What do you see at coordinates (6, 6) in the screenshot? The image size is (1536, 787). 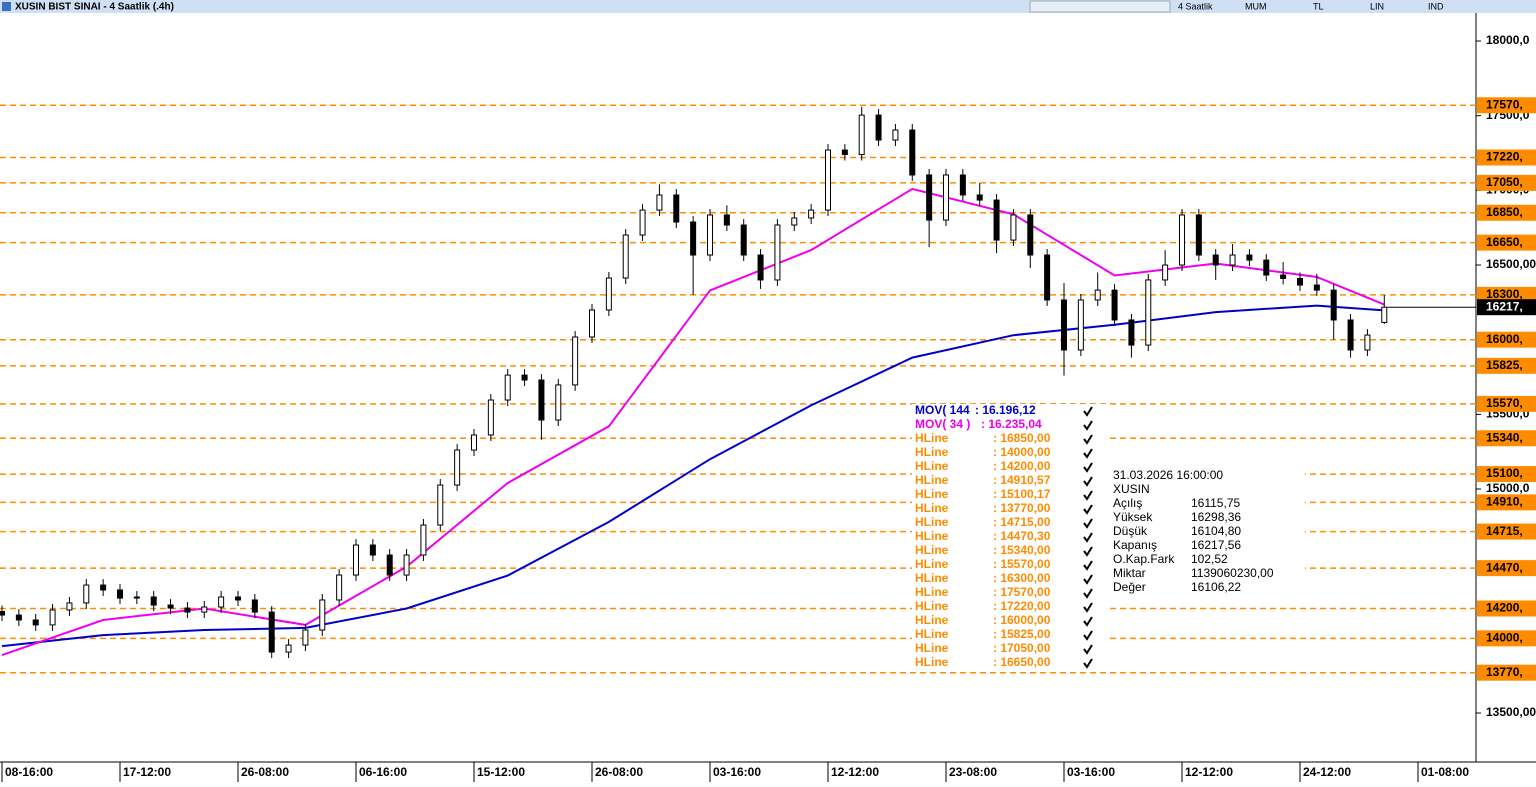 I see `window-icon` at bounding box center [6, 6].